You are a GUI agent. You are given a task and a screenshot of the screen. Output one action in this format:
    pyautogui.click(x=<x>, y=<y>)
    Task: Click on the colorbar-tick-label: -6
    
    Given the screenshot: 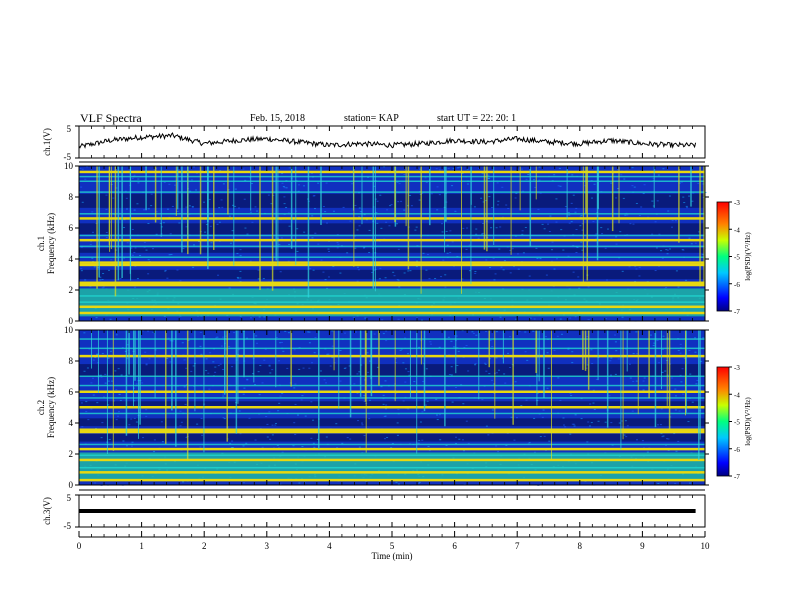 What is the action you would take?
    pyautogui.click(x=737, y=450)
    